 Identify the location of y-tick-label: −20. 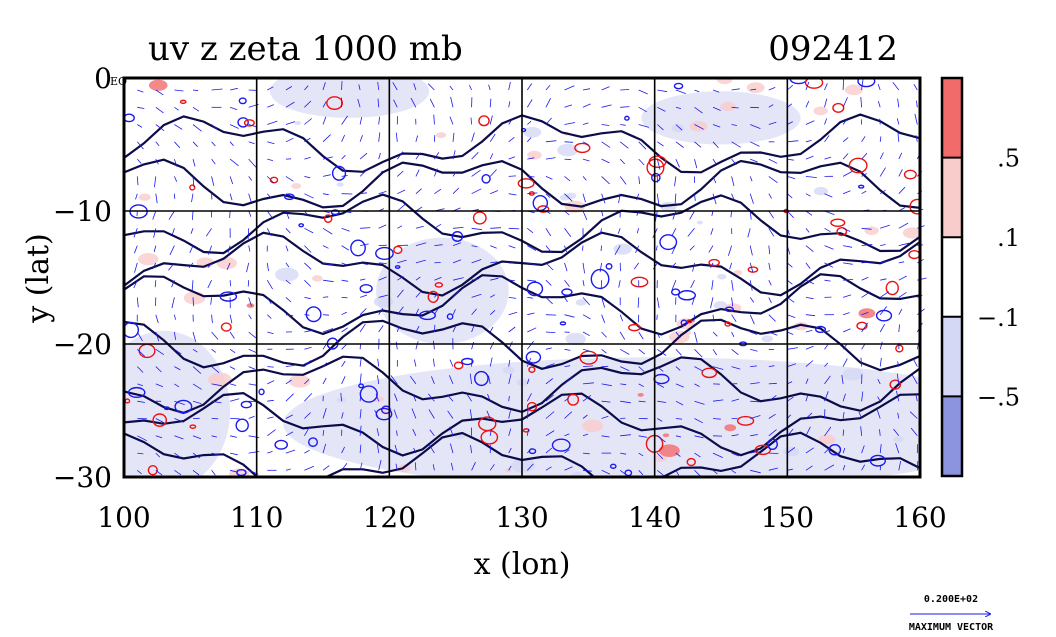
(82, 344).